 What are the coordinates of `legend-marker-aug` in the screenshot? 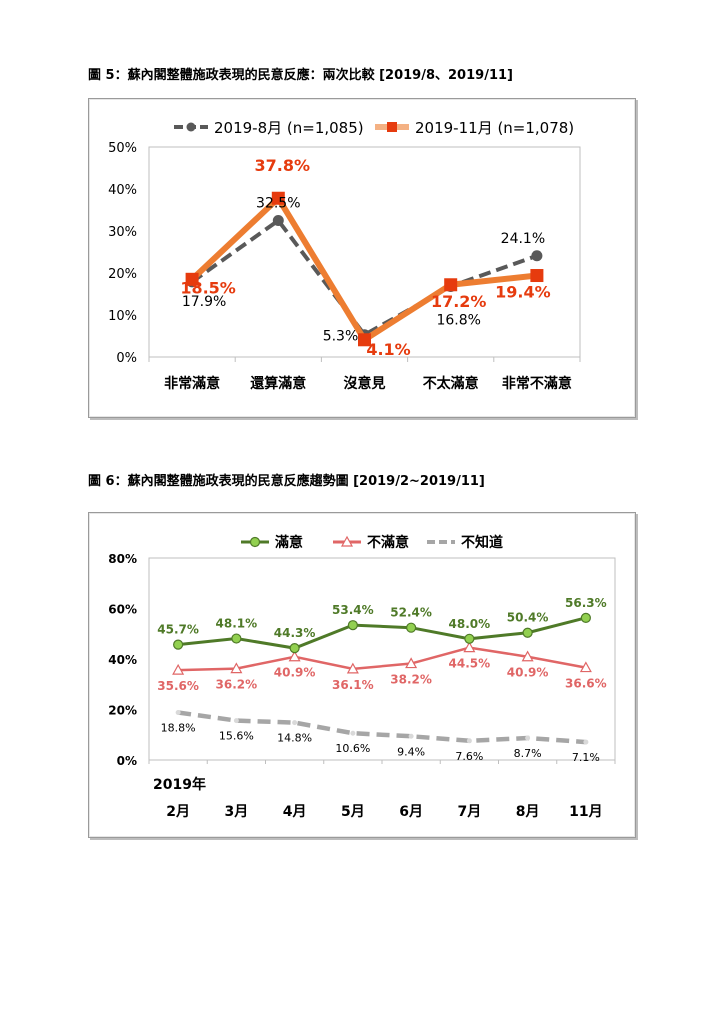 It's located at (191, 127).